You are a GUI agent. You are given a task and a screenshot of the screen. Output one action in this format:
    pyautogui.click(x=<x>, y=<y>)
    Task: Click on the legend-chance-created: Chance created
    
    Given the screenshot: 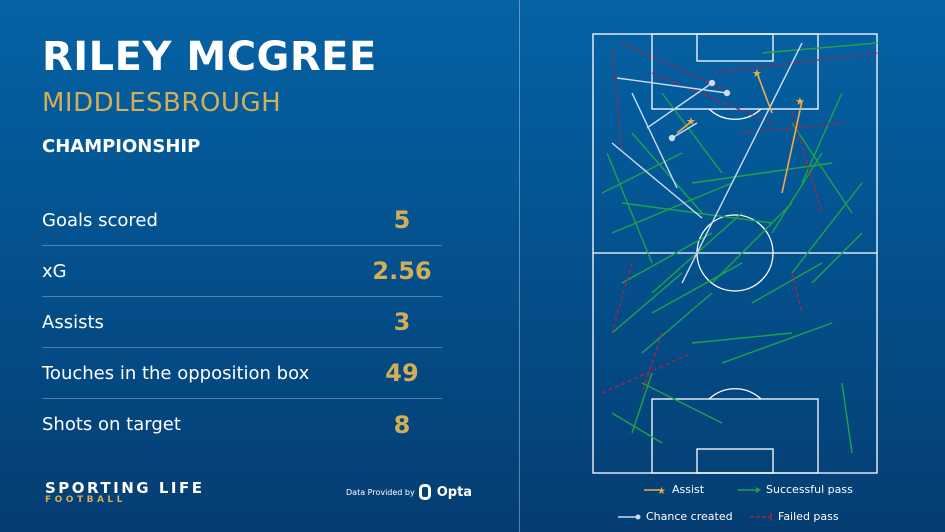 What is the action you would take?
    pyautogui.click(x=675, y=516)
    